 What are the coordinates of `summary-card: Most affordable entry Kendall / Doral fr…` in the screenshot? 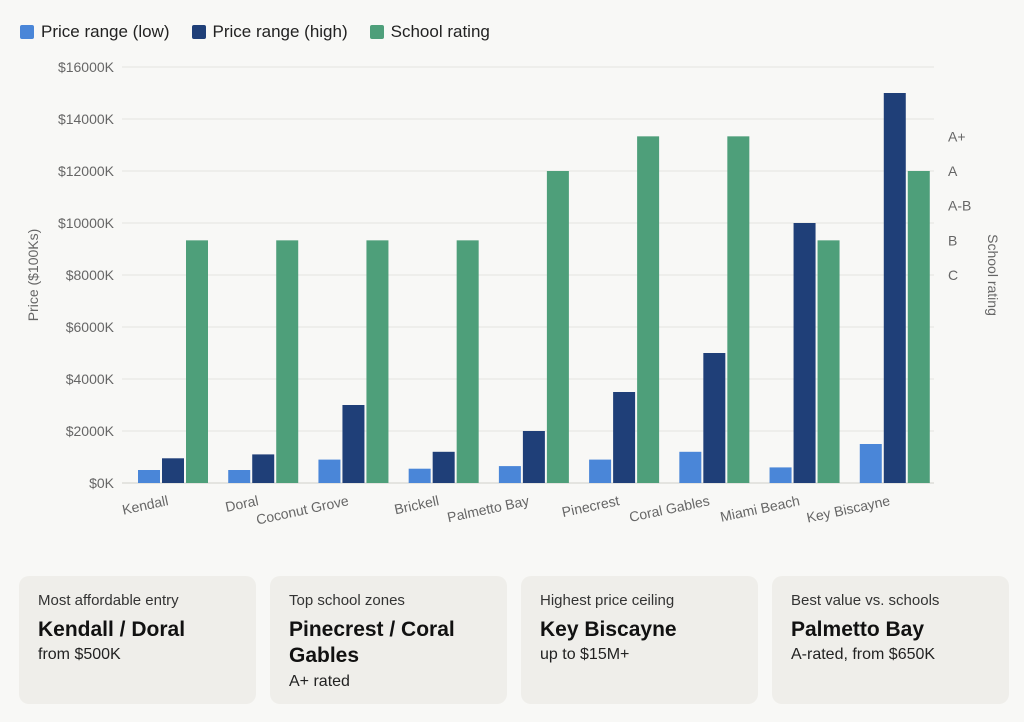 It's located at (137, 640).